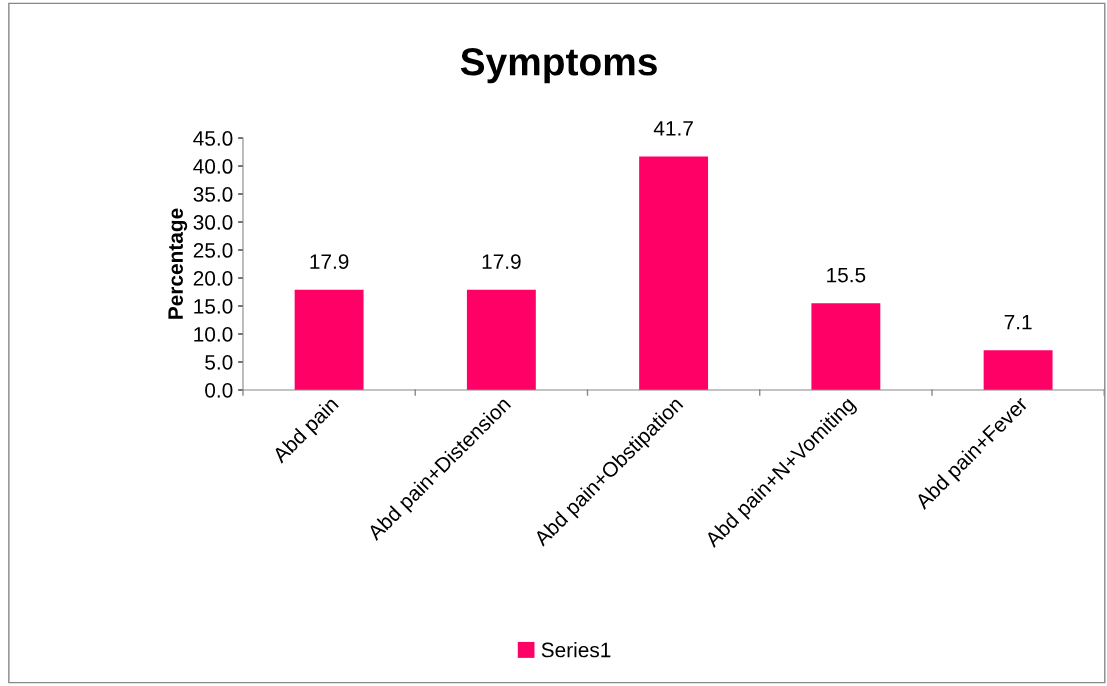  What do you see at coordinates (576, 650) in the screenshot?
I see `legend-label: Series1` at bounding box center [576, 650].